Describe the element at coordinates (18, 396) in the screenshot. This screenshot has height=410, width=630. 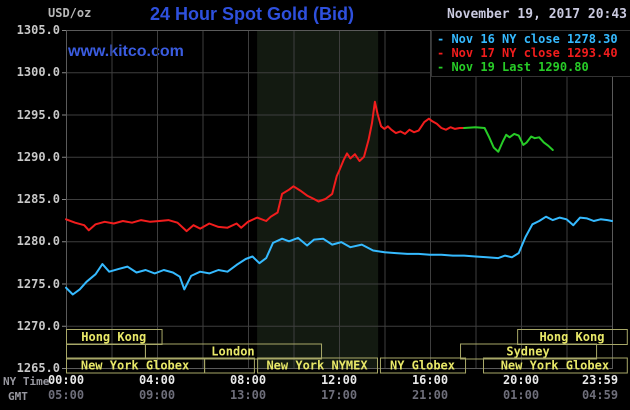
I see `gmt-axis-label: GMT` at that location.